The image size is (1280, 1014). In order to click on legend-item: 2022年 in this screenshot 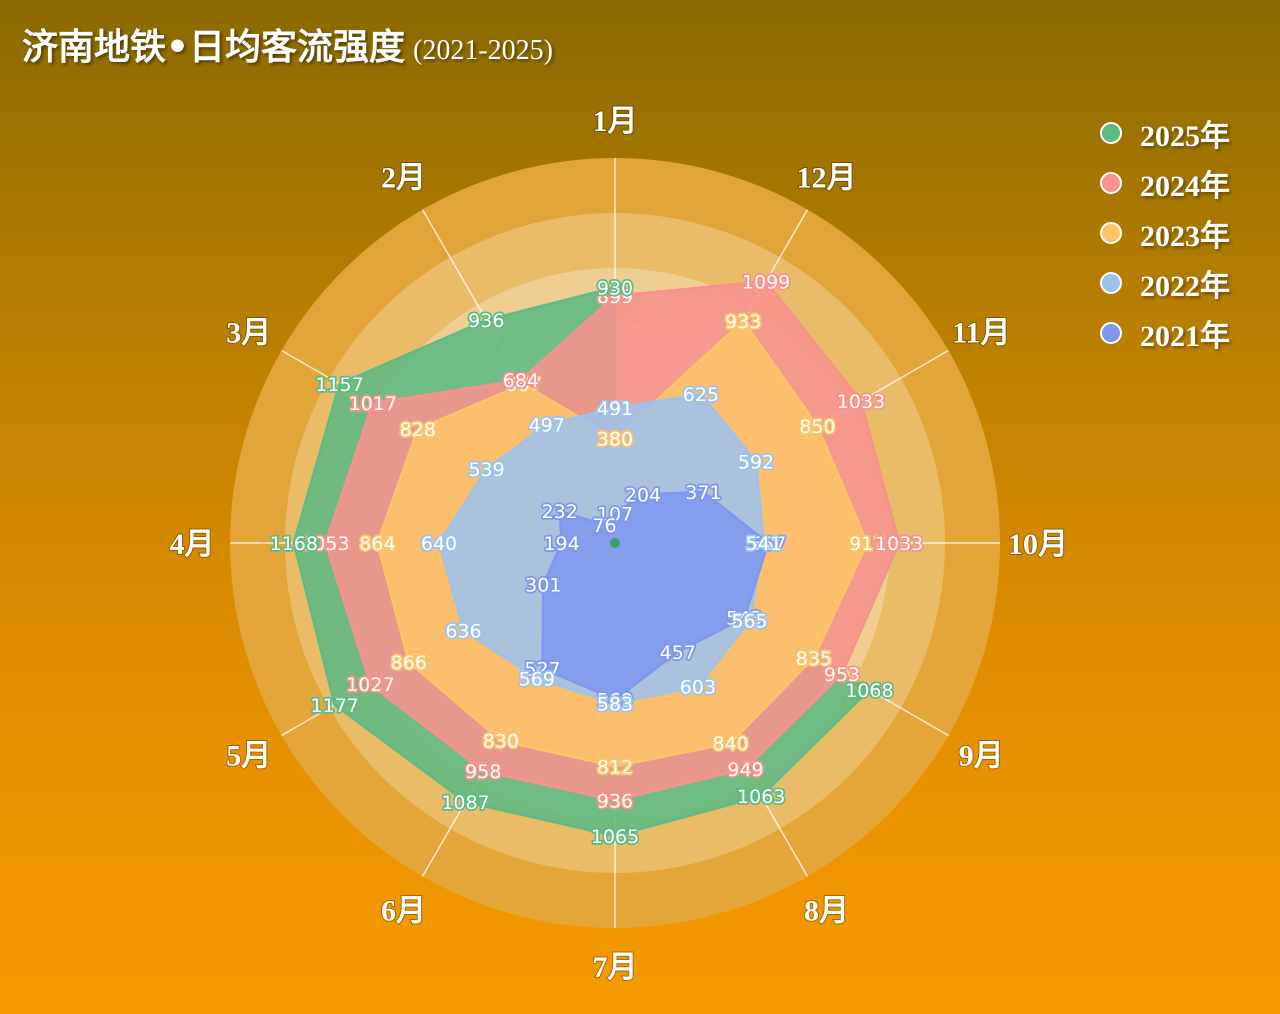, I will do `click(1165, 283)`.